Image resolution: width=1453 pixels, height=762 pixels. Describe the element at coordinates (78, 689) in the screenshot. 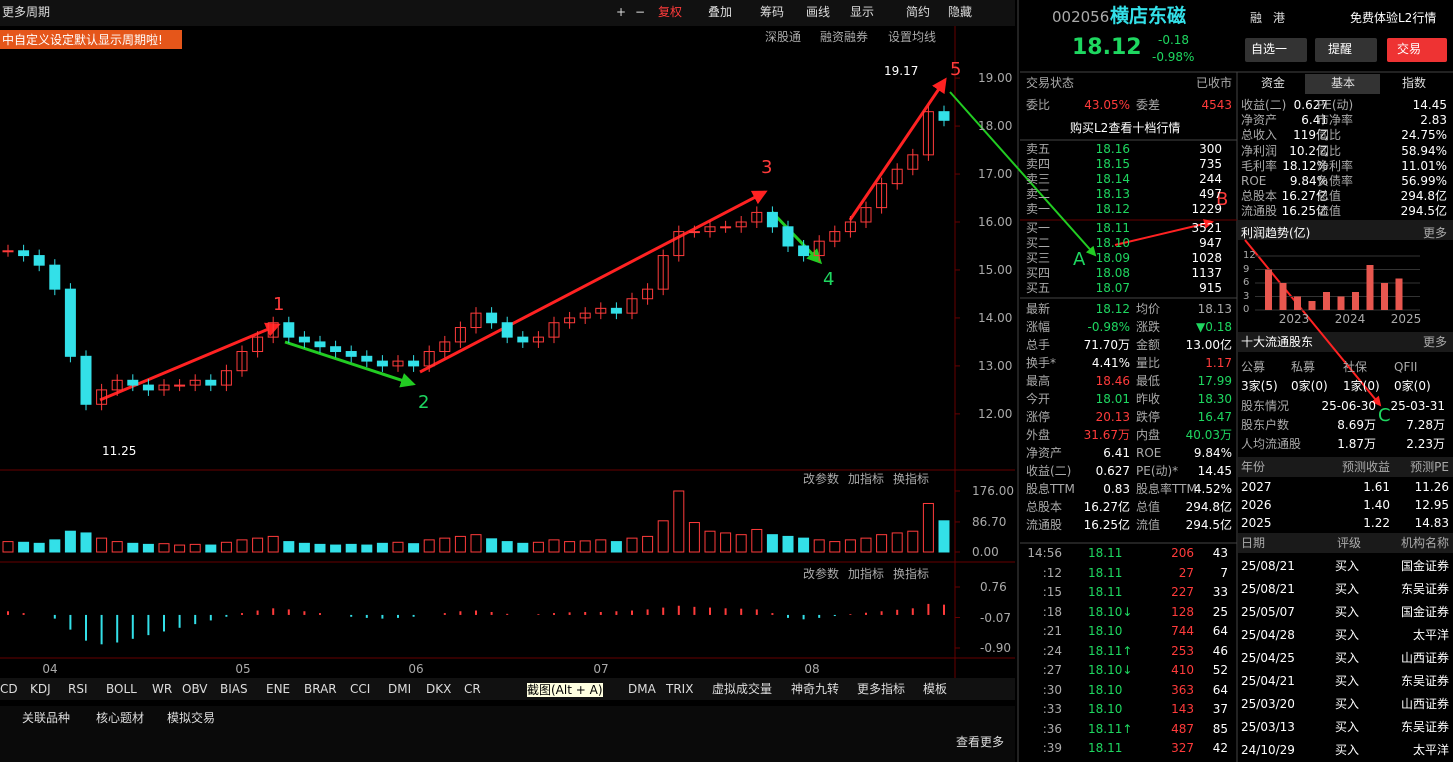

I see `indicator-tab: RSI` at that location.